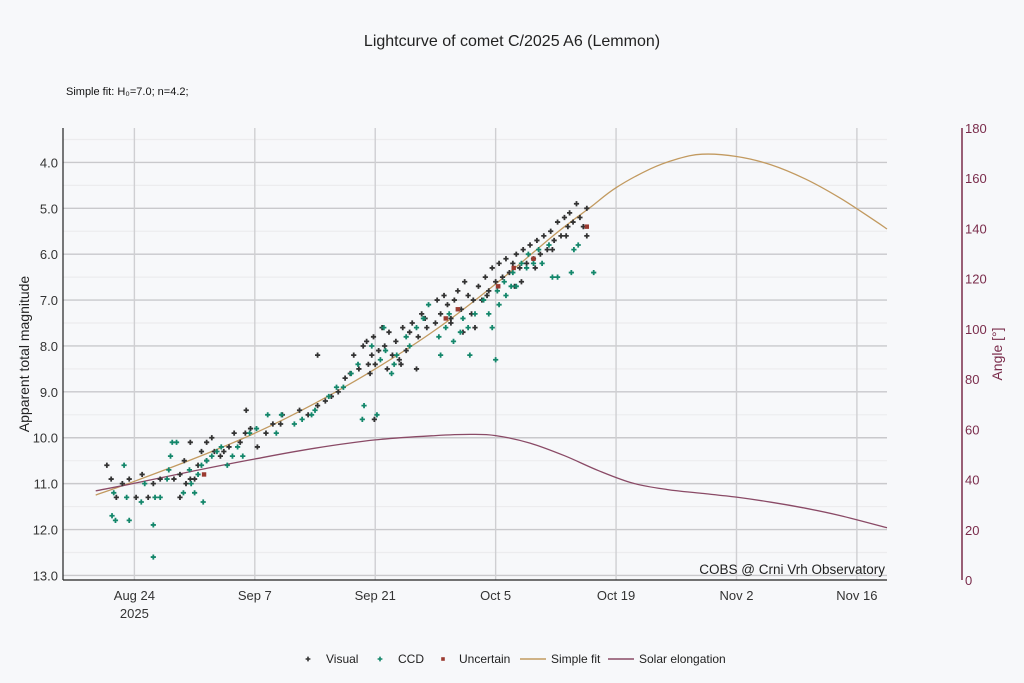  What do you see at coordinates (667, 659) in the screenshot?
I see `legend-item-solar-elongation: Solar elongation` at bounding box center [667, 659].